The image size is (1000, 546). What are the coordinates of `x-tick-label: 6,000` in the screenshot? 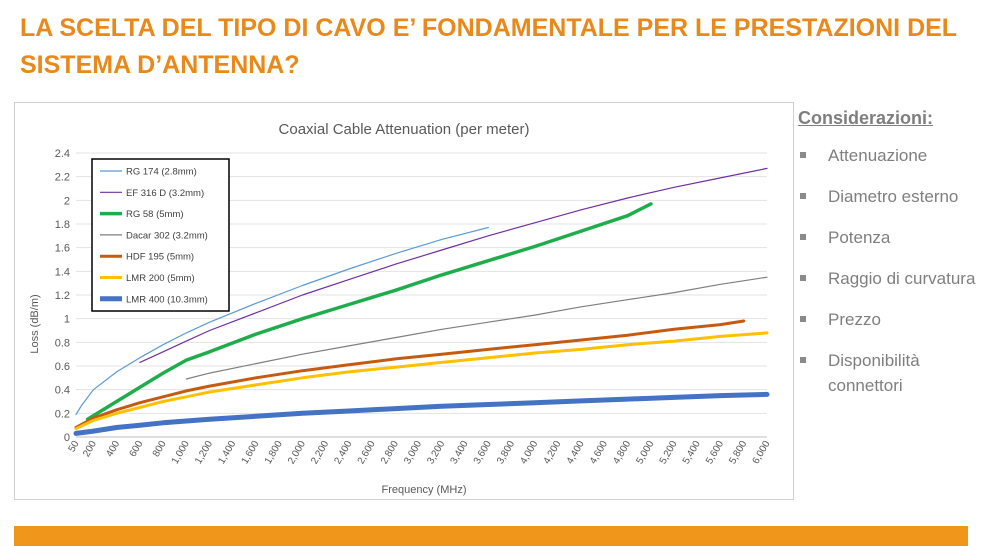 It's located at (762, 453).